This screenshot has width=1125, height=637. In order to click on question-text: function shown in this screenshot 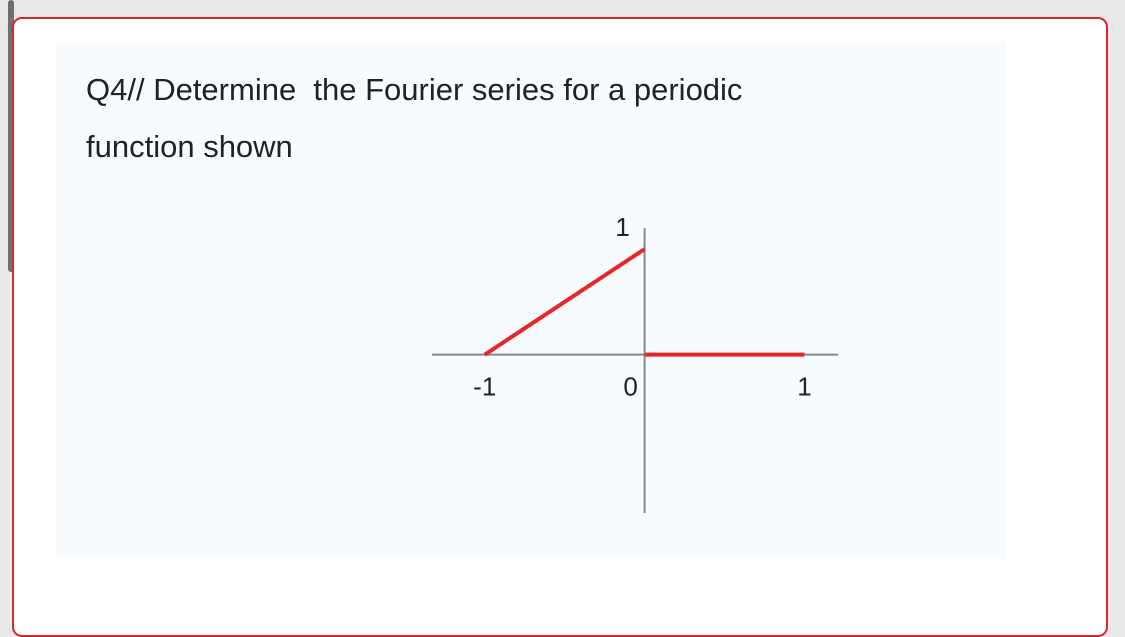, I will do `click(189, 146)`.